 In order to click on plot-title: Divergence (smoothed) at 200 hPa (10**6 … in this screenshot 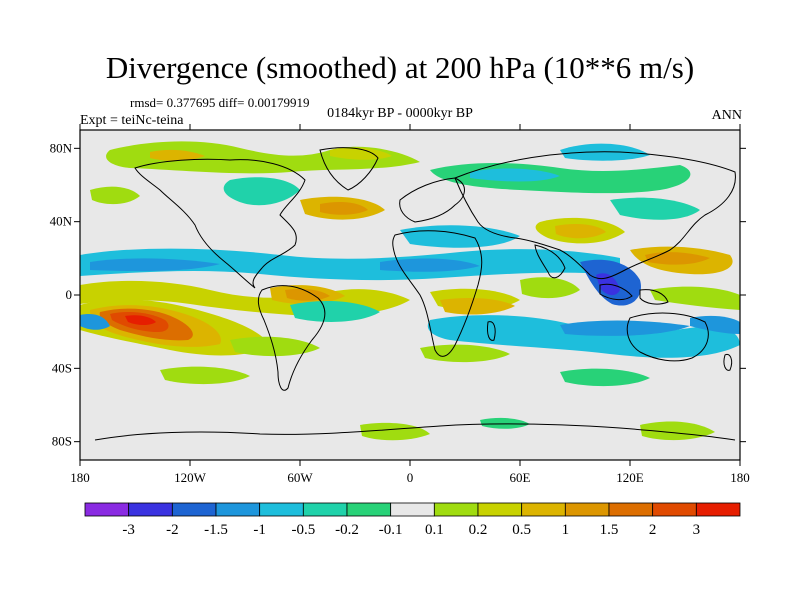, I will do `click(400, 67)`.